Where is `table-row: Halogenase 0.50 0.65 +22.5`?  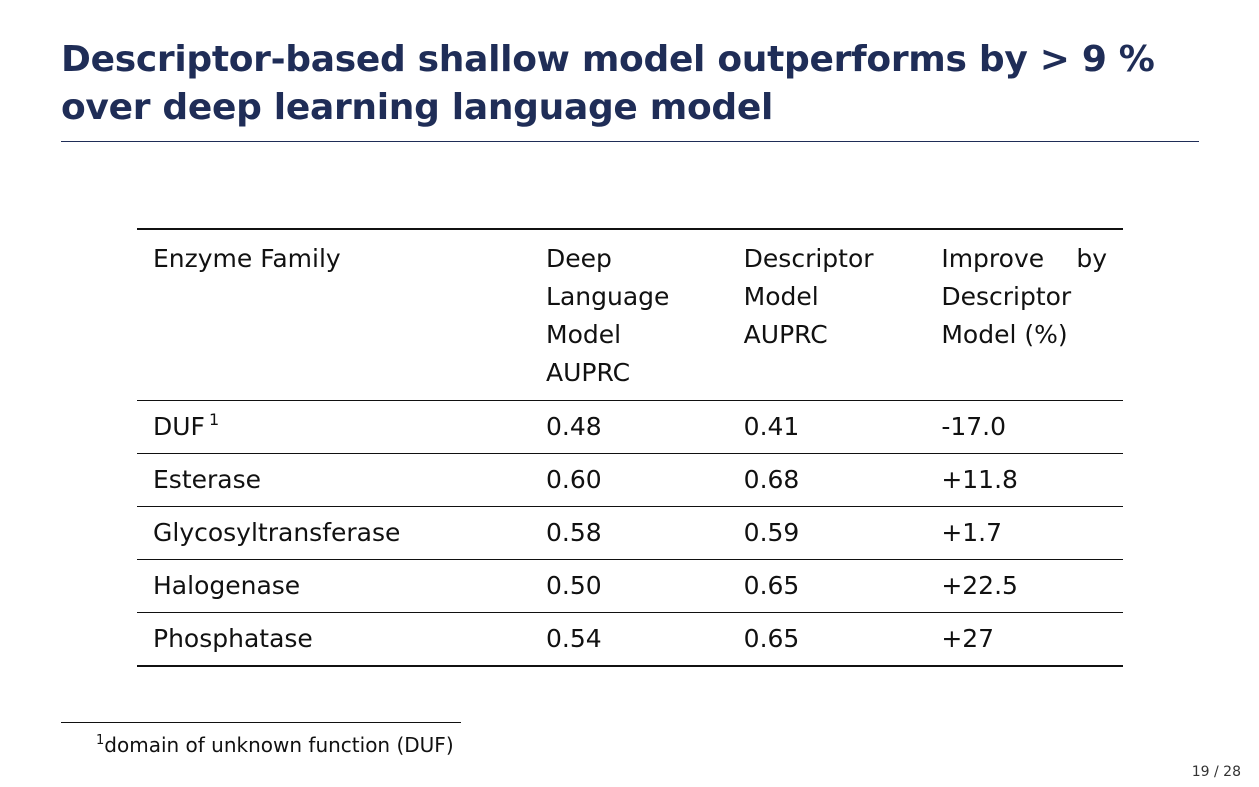 table-row: Halogenase 0.50 0.65 +22.5 is located at coordinates (630, 586).